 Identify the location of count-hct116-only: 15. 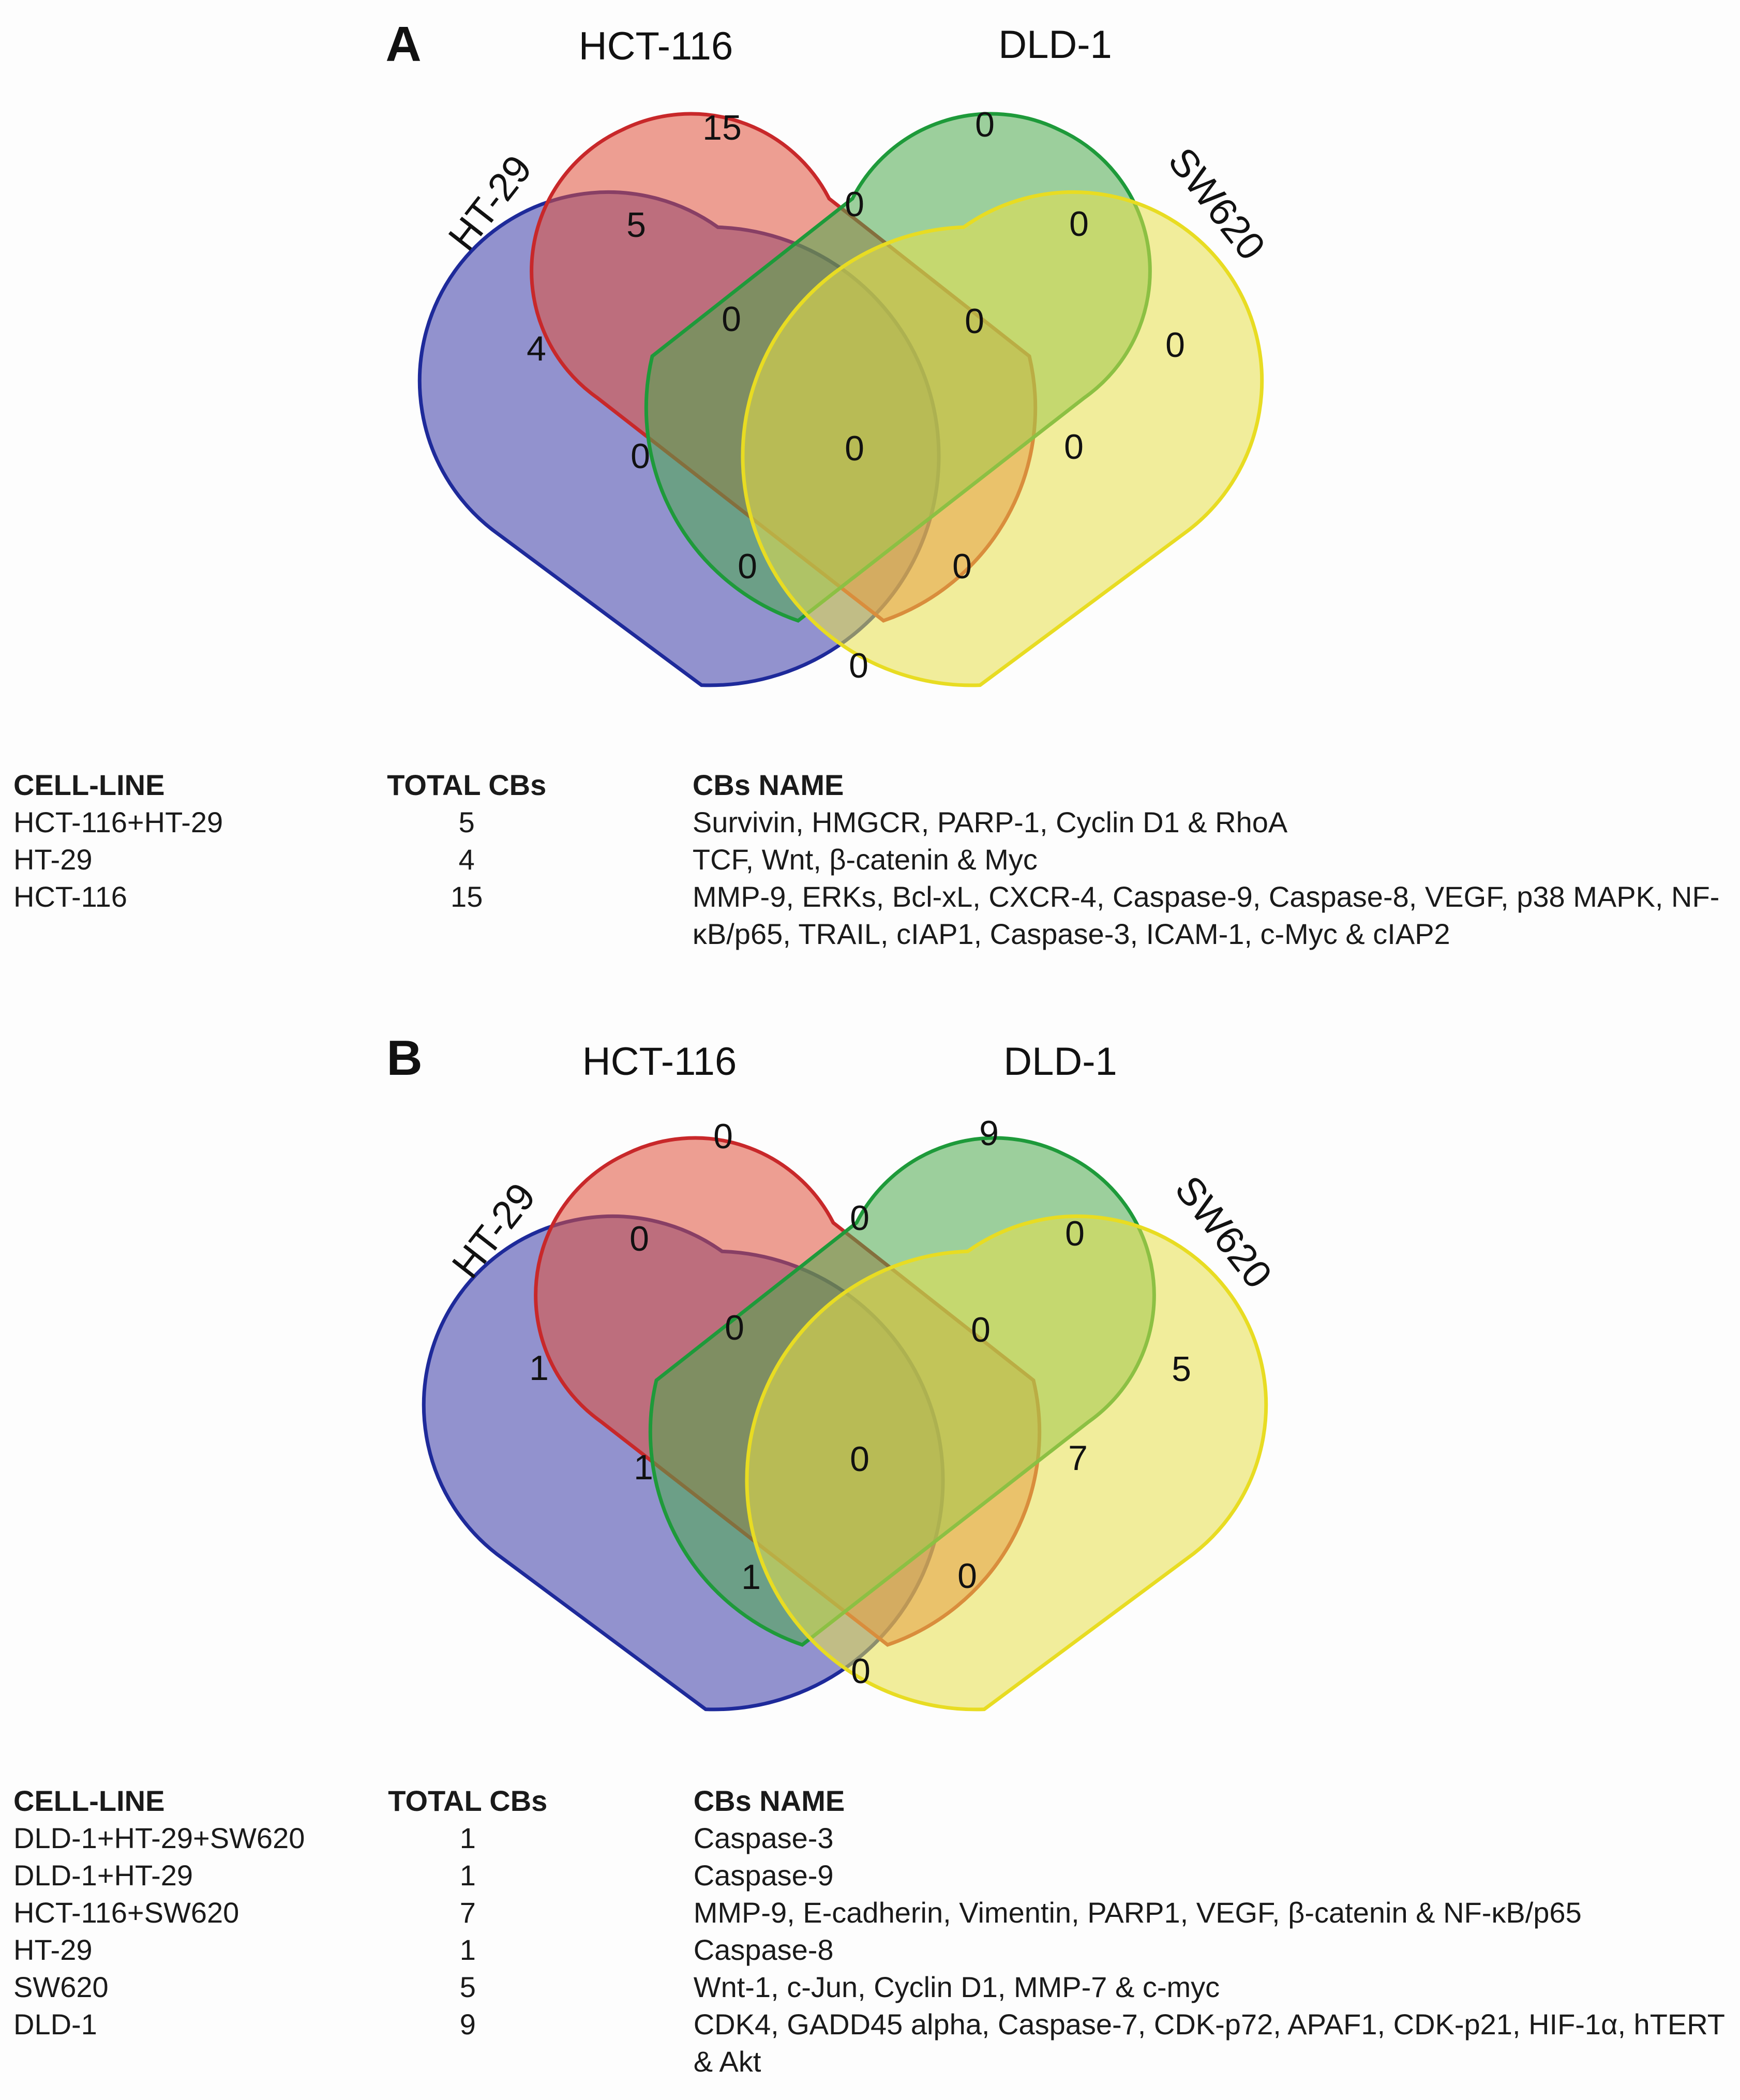
(722, 128).